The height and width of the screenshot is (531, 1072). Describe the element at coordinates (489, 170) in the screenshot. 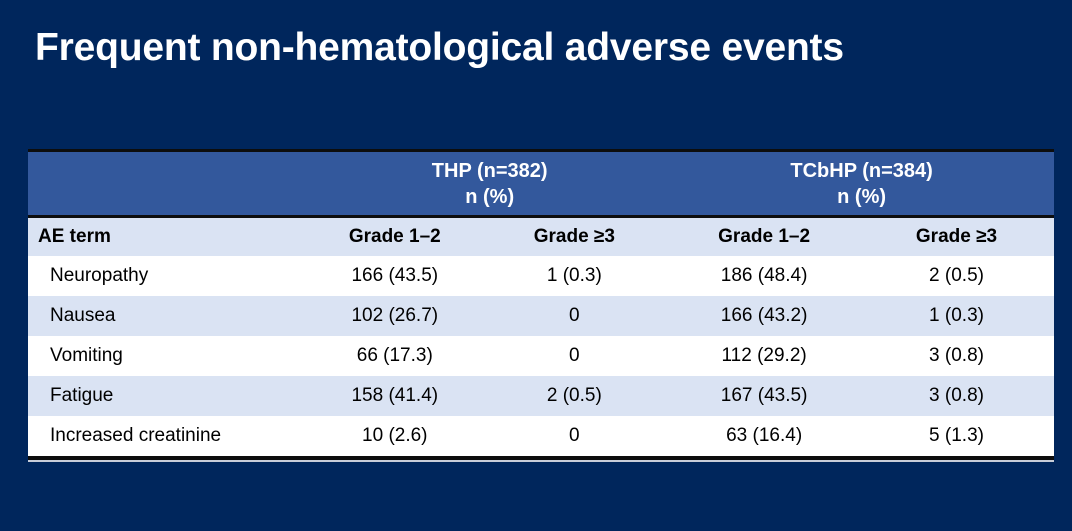

I see `group-header-thp-title: THP (n=382)` at that location.